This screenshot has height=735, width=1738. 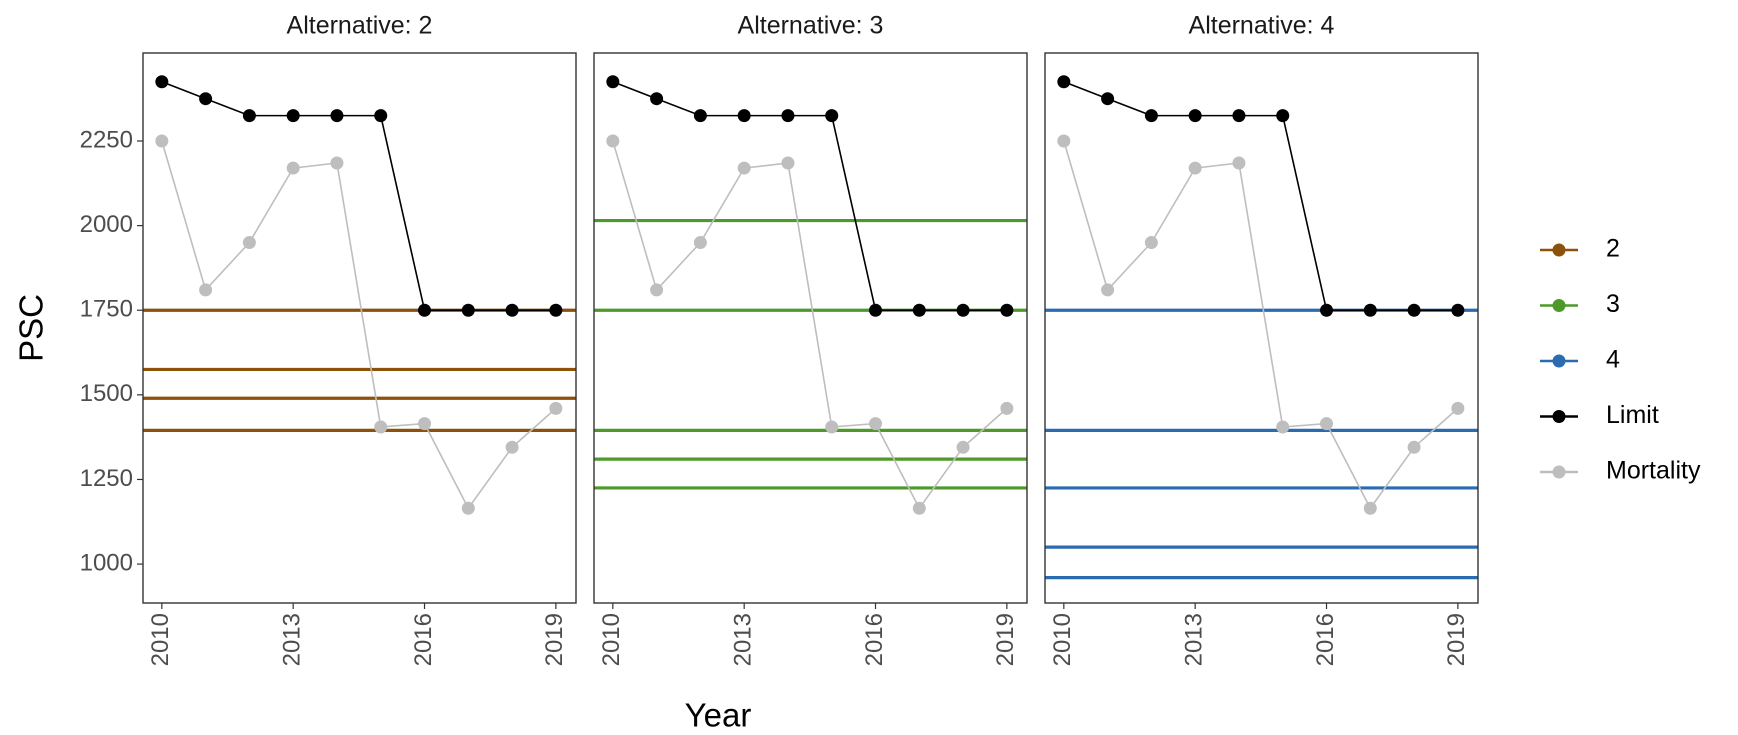 I want to click on y-tick-label: 1250, so click(x=106, y=478).